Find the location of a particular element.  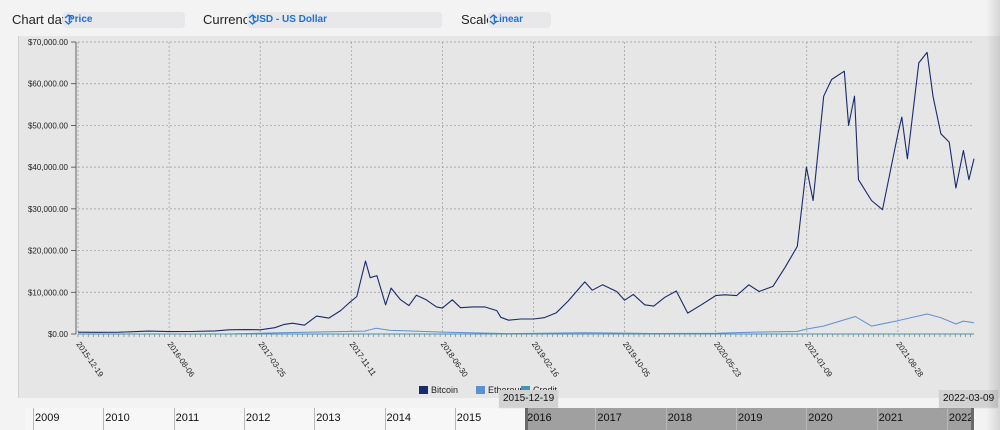

y-tick-label: $10,000.00 is located at coordinates (48, 292).